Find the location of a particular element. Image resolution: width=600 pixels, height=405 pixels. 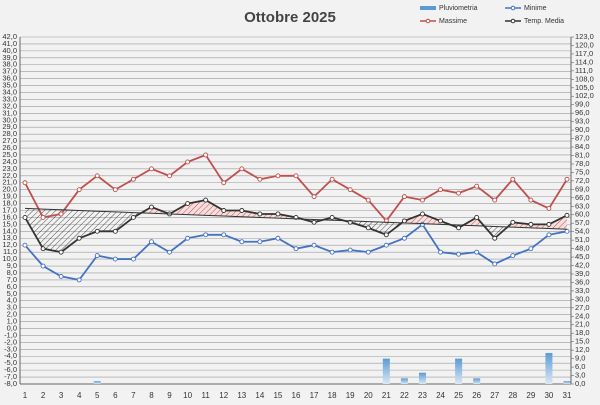

y2-tick-label: 42,0 is located at coordinates (582, 264).